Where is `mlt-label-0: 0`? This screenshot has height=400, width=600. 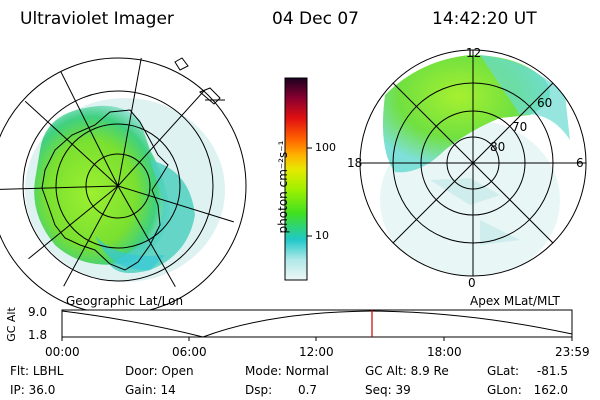
mlt-label-0: 0 is located at coordinates (472, 283).